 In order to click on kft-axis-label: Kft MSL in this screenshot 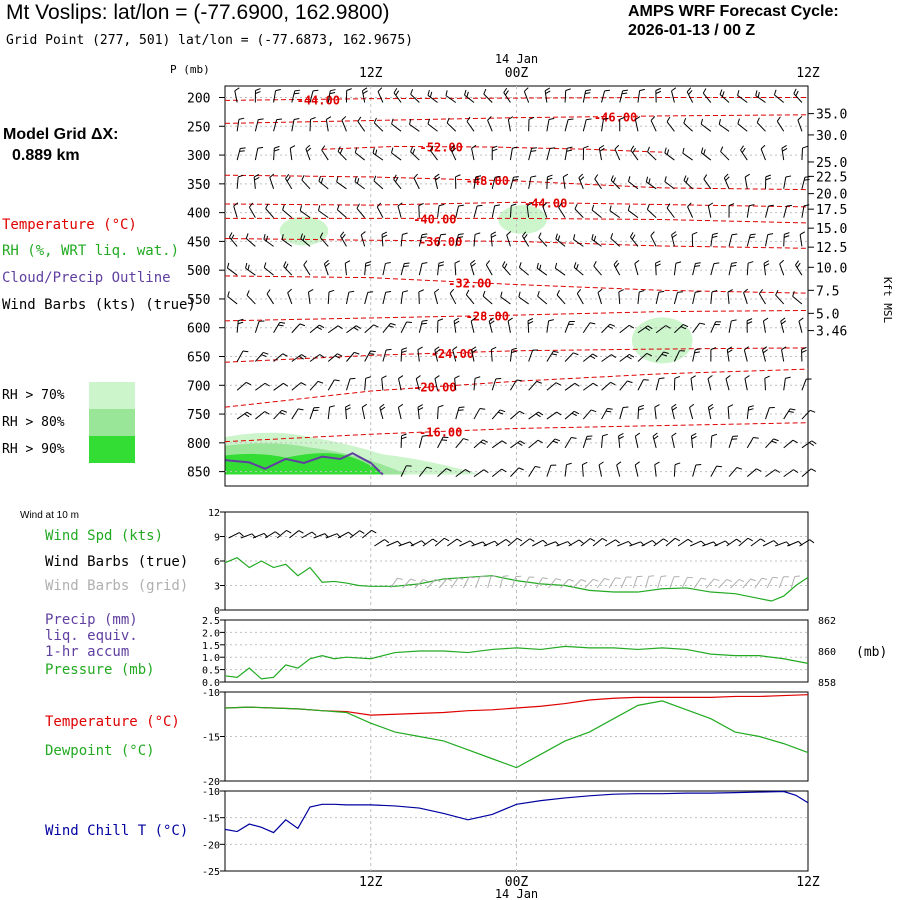, I will do `click(887, 300)`.